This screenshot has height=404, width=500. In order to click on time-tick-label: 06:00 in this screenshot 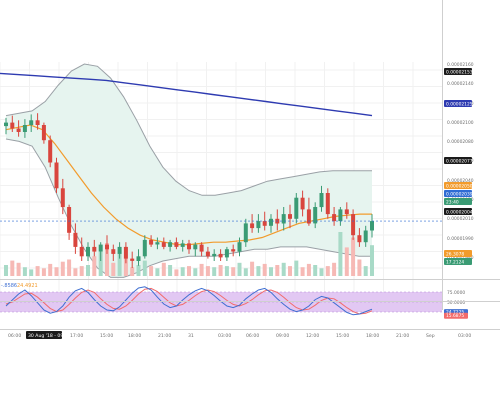, I will do `click(252, 336)`.